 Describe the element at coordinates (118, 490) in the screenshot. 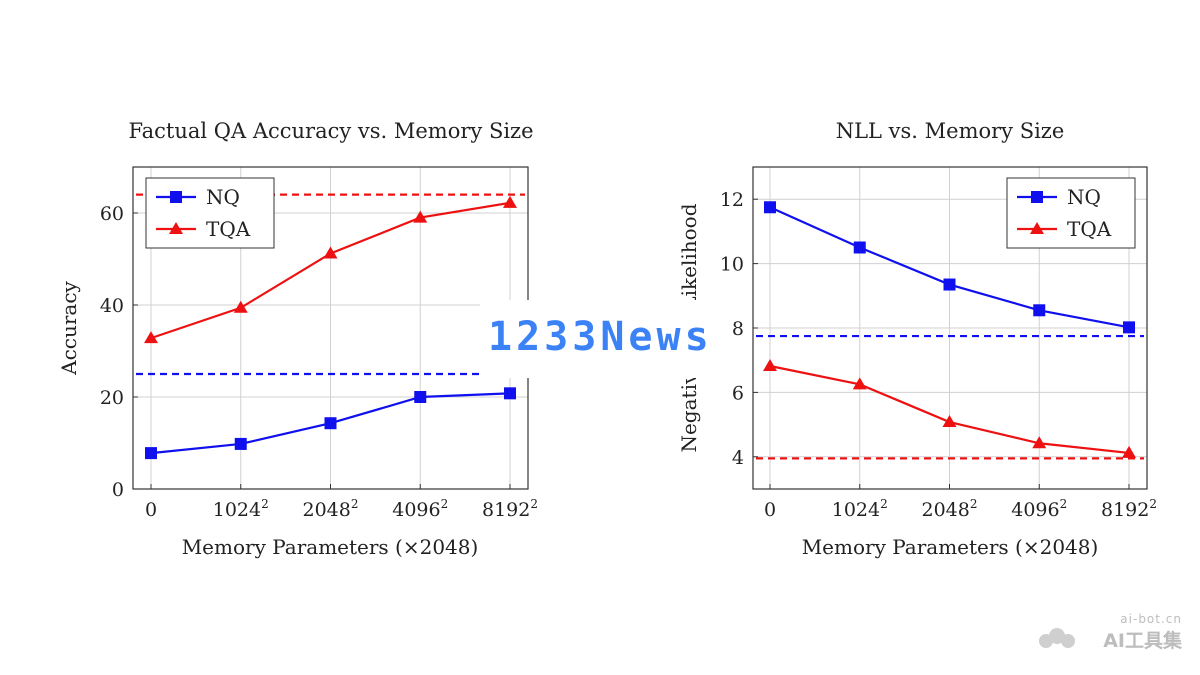

I see `y-tick-label: 0` at that location.